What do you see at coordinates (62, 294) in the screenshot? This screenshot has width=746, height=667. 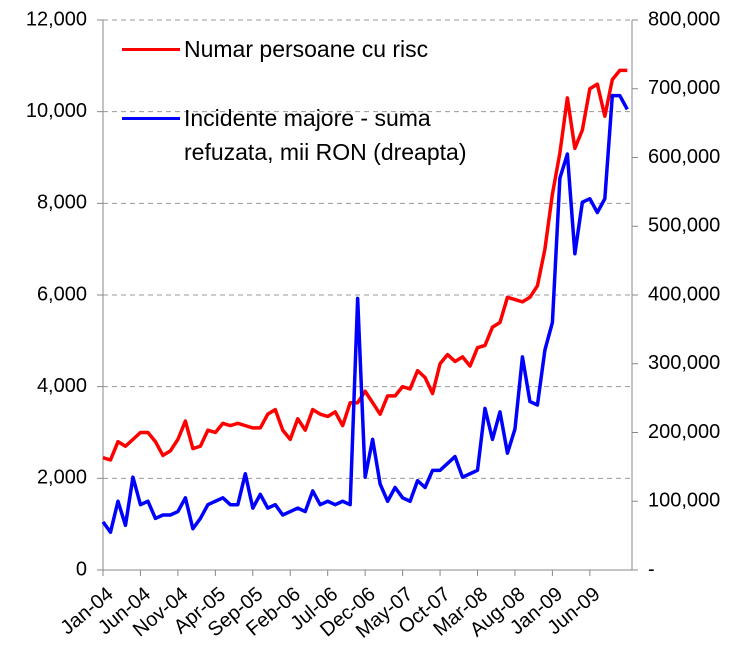 I see `y-tick-label: 6,000` at bounding box center [62, 294].